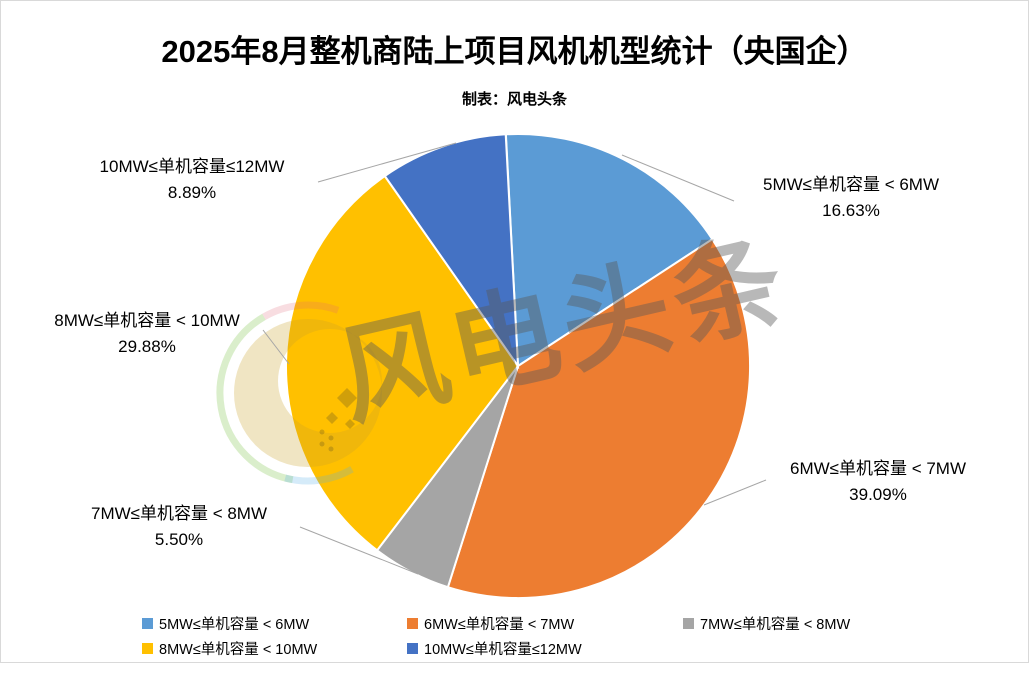 The height and width of the screenshot is (679, 1029). What do you see at coordinates (359, 550) in the screenshot?
I see `leader-line-7mw-8mw` at bounding box center [359, 550].